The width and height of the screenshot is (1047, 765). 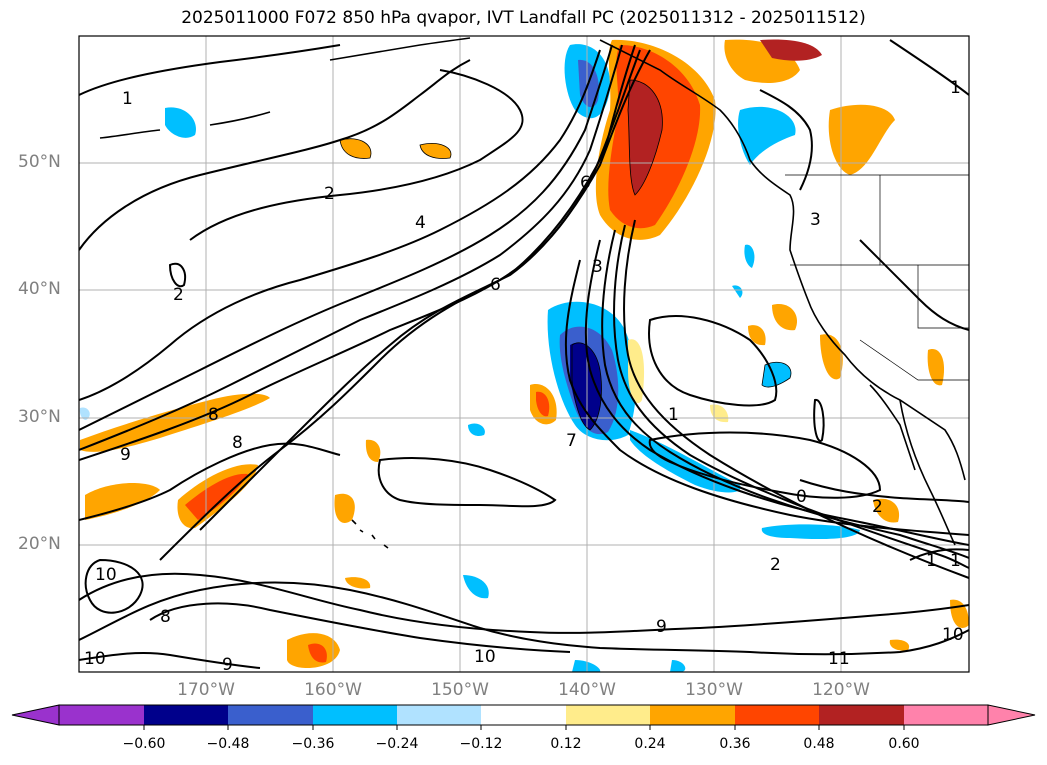 I want to click on lat-label: 20°N, so click(x=39, y=544).